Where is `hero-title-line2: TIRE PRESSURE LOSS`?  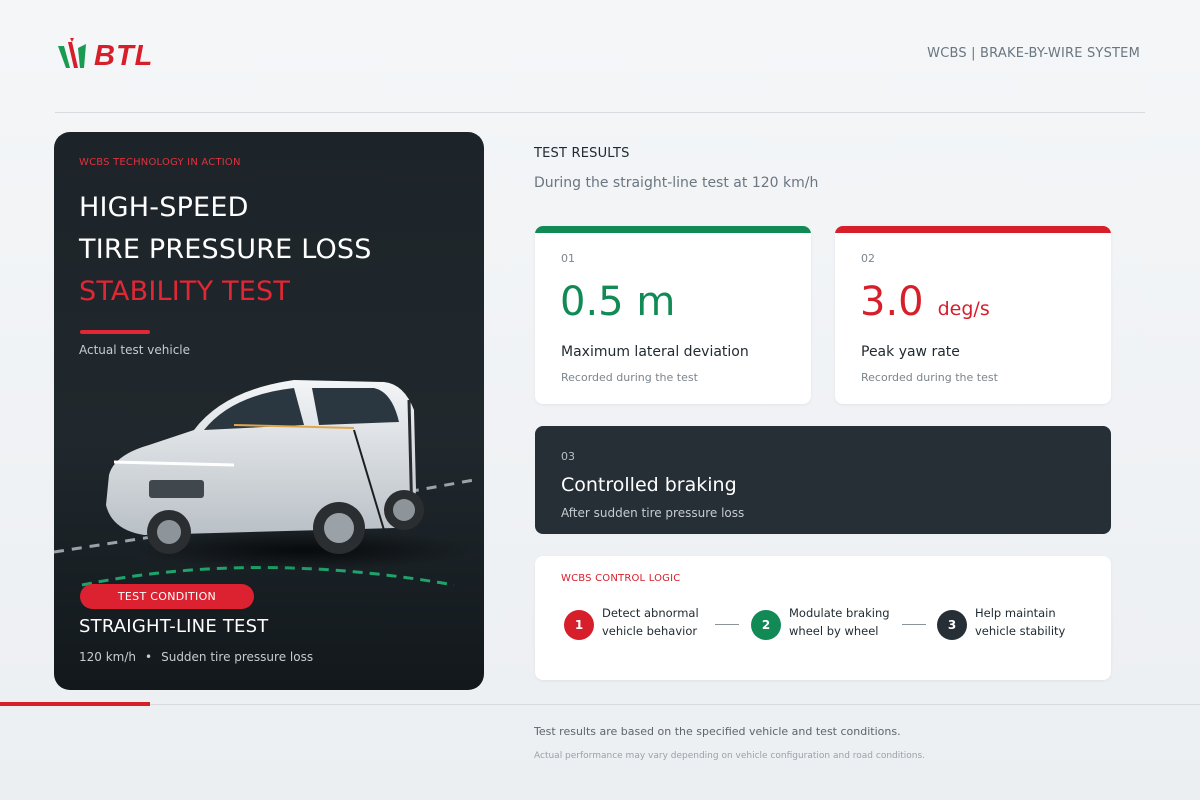 hero-title-line2: TIRE PRESSURE LOSS is located at coordinates (225, 249).